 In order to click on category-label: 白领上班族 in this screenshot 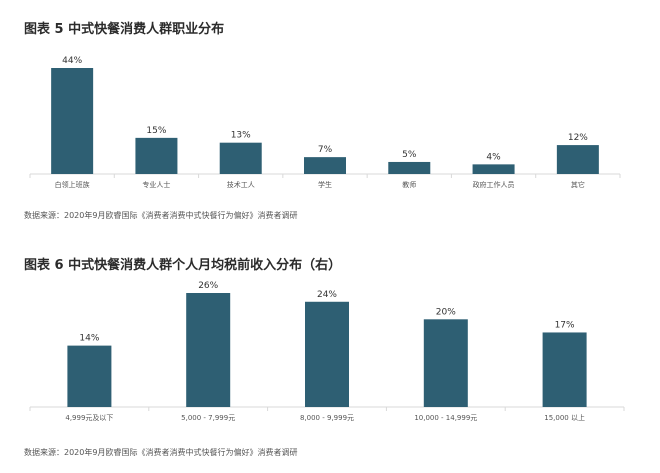, I will do `click(72, 184)`.